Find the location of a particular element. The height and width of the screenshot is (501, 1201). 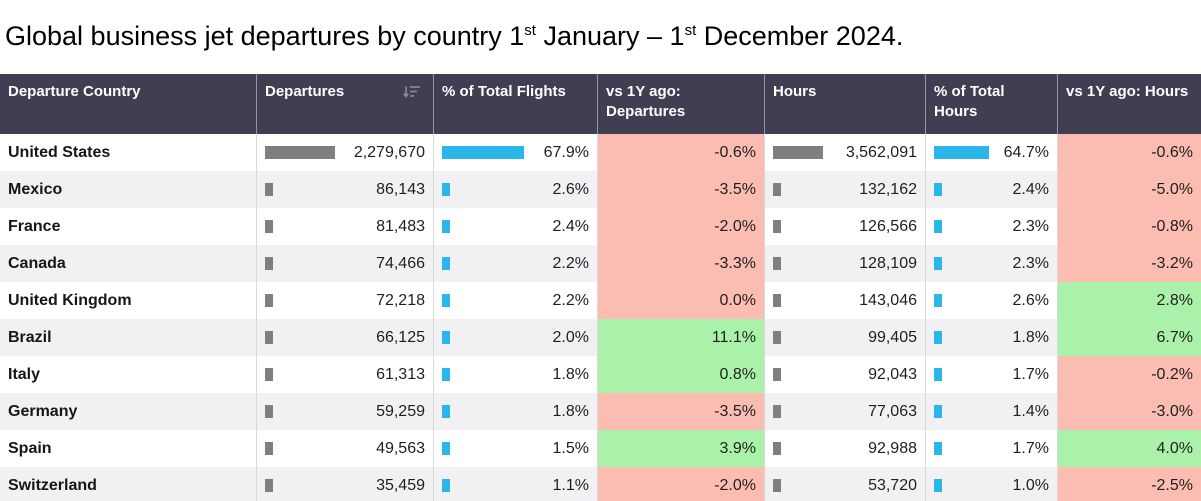

pct-hours-value: 2.3% is located at coordinates (1030, 263).